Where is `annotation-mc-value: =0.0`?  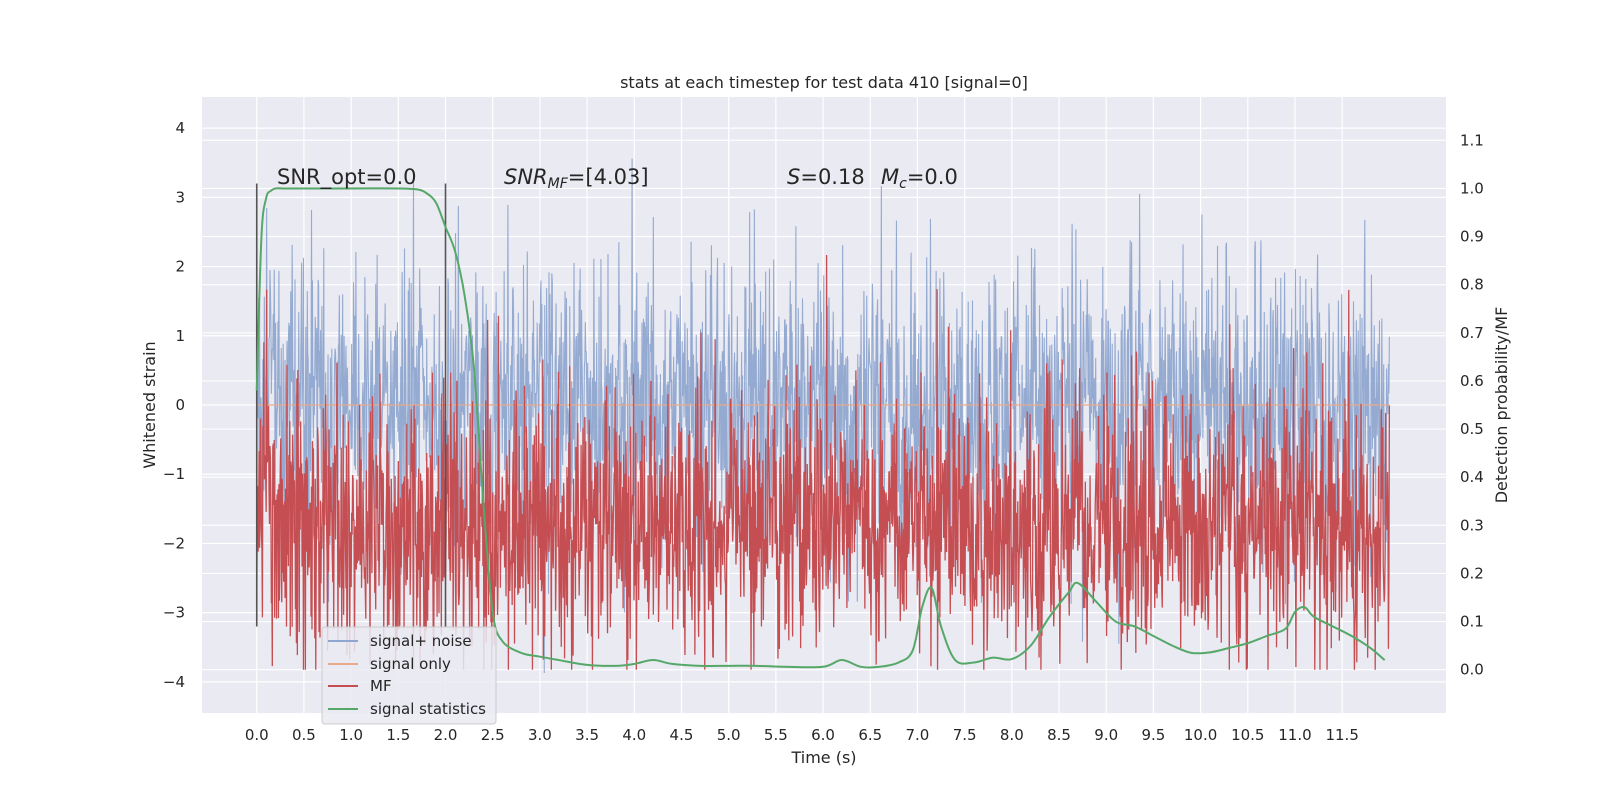
annotation-mc-value: =0.0 is located at coordinates (932, 177).